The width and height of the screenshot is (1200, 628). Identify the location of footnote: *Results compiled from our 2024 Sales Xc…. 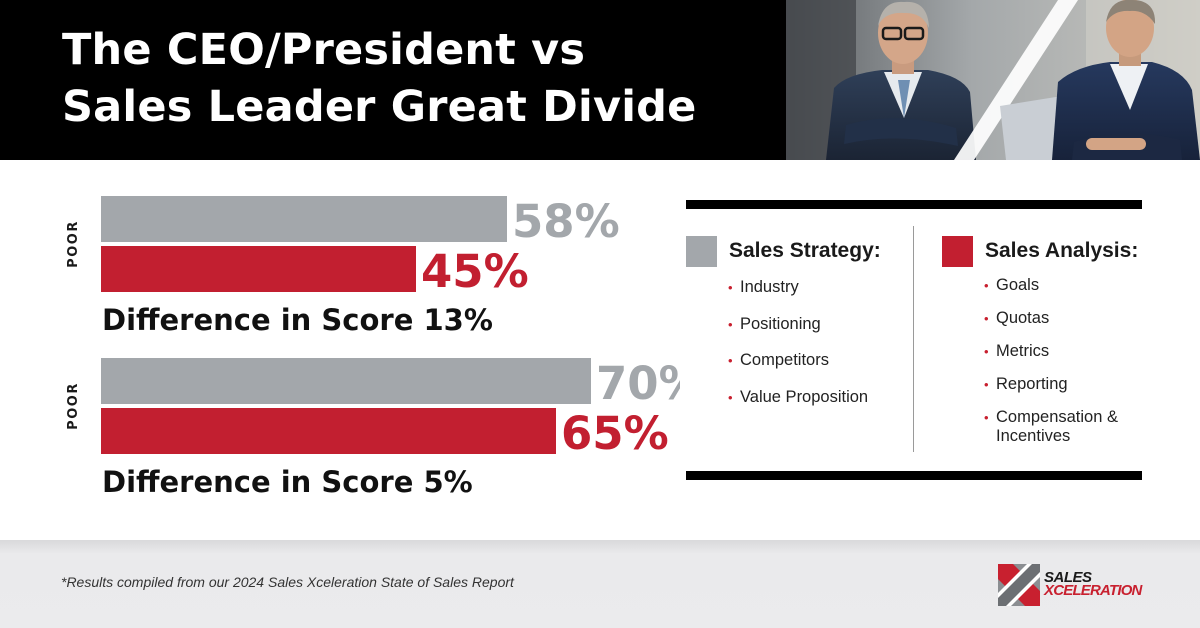
(287, 582).